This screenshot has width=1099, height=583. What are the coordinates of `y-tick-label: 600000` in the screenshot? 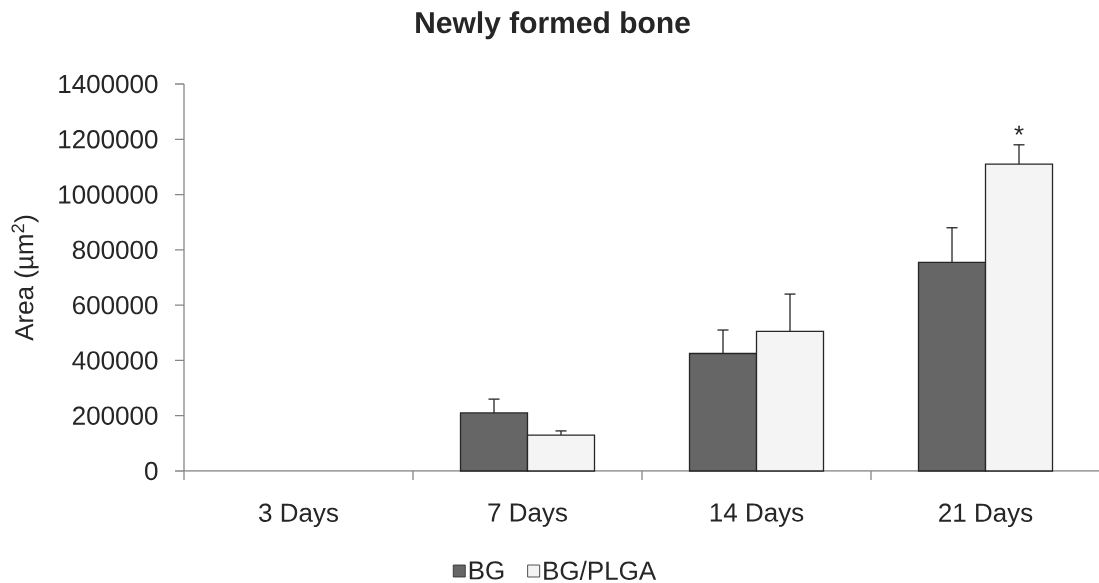 It's located at (115, 305).